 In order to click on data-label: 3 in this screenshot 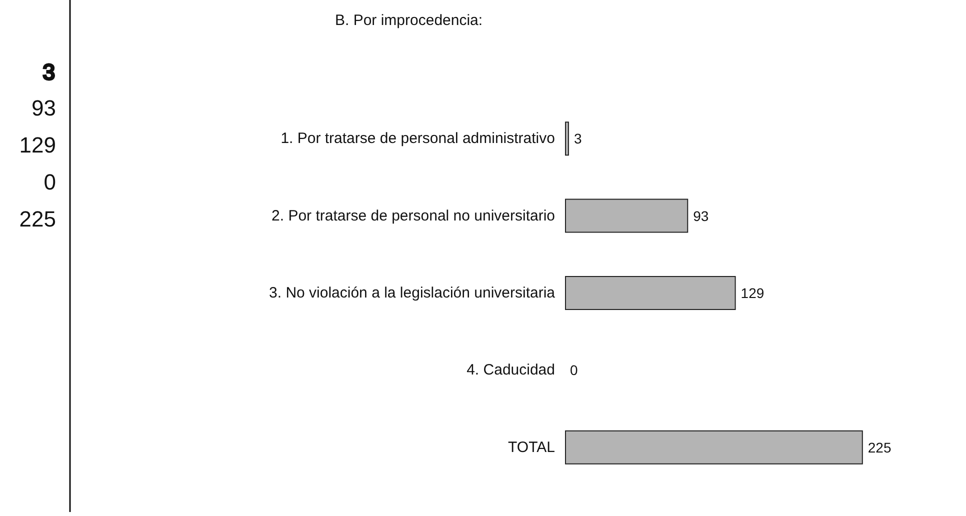, I will do `click(578, 138)`.